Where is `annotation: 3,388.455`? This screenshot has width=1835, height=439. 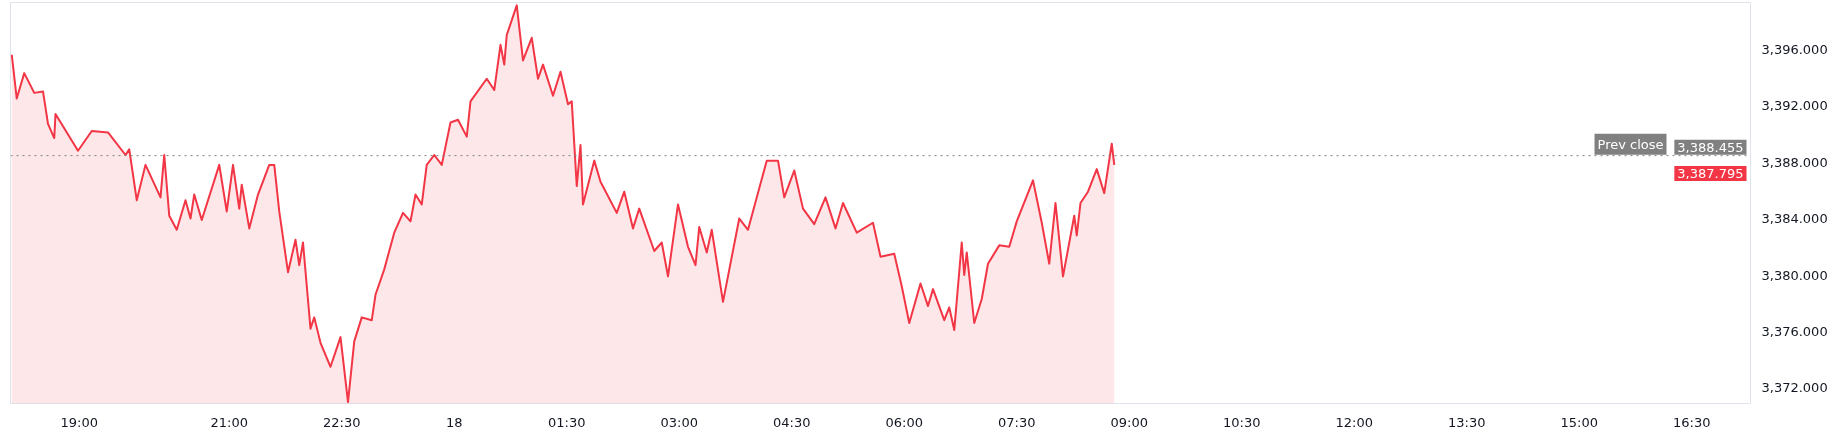
annotation: 3,388.455 is located at coordinates (1710, 147).